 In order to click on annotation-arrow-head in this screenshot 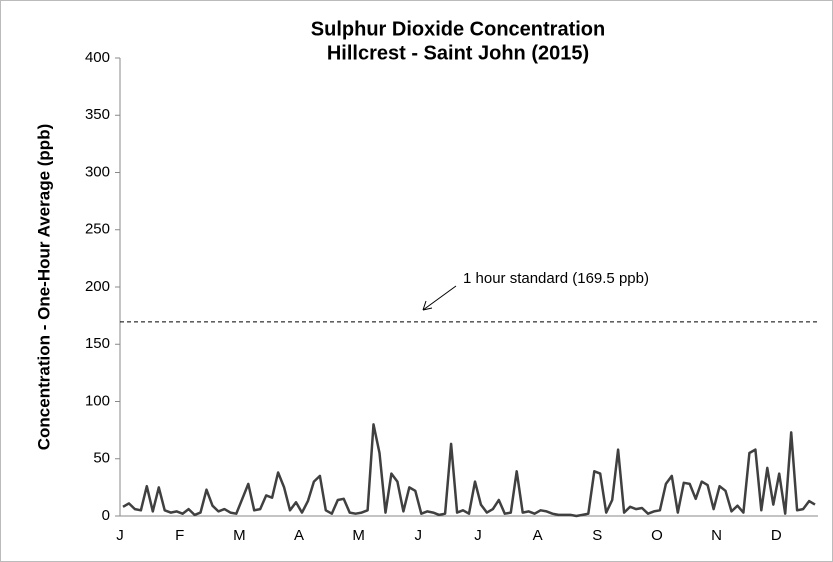, I will do `click(427, 305)`.